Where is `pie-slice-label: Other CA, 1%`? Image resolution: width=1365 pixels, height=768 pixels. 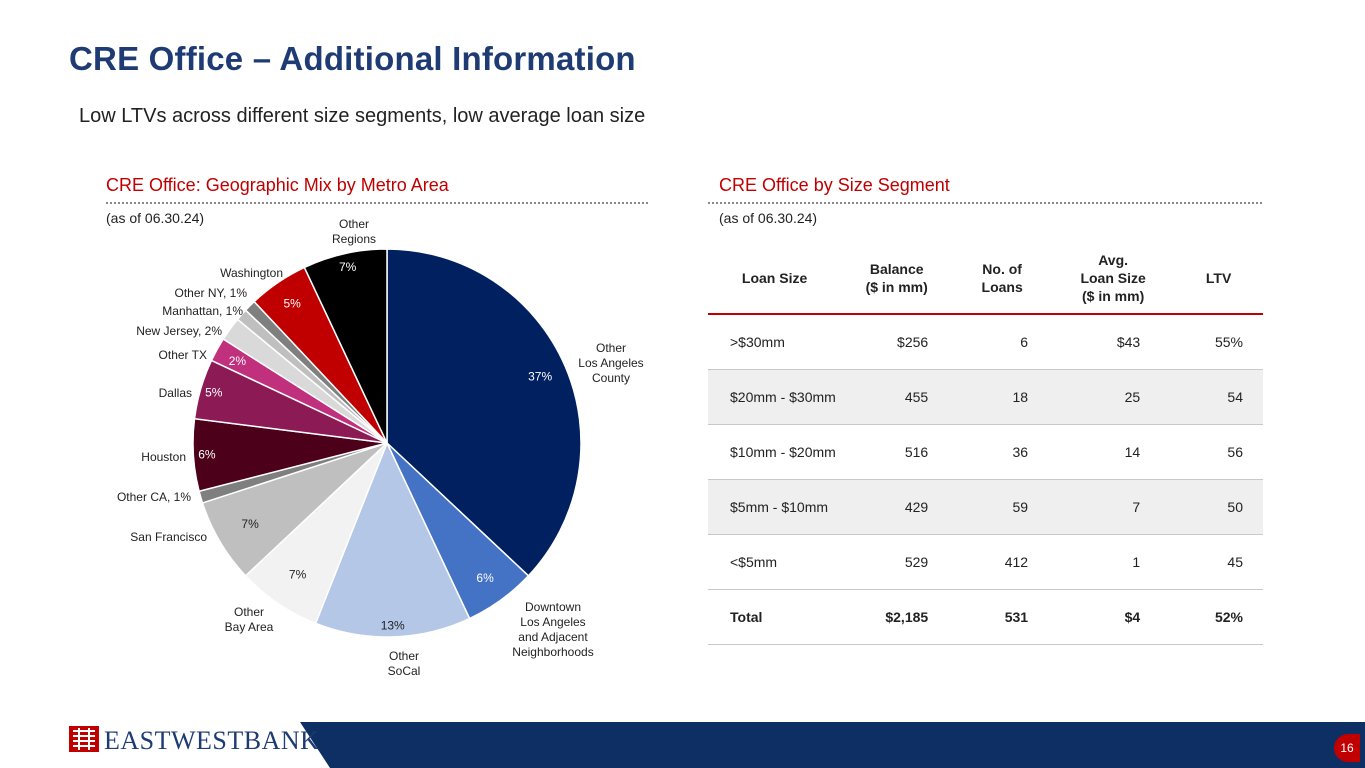 pie-slice-label: Other CA, 1% is located at coordinates (154, 497).